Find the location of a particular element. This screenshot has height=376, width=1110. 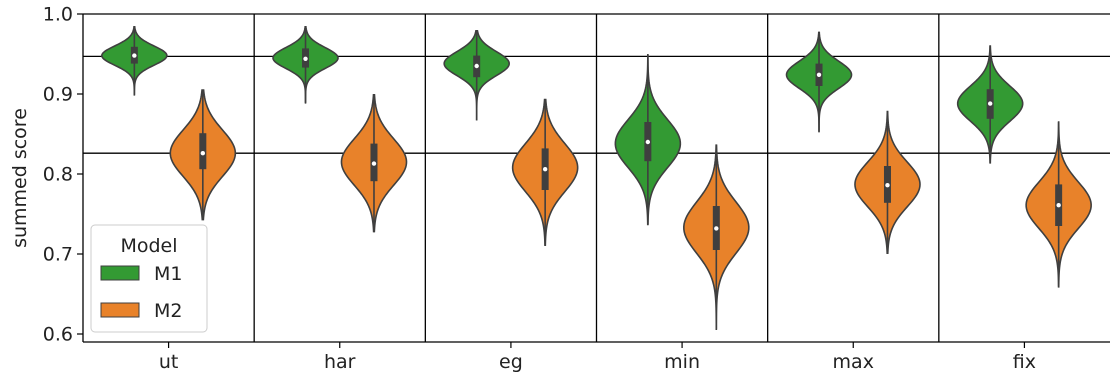

legend: Model M1 M2 is located at coordinates (149, 278).